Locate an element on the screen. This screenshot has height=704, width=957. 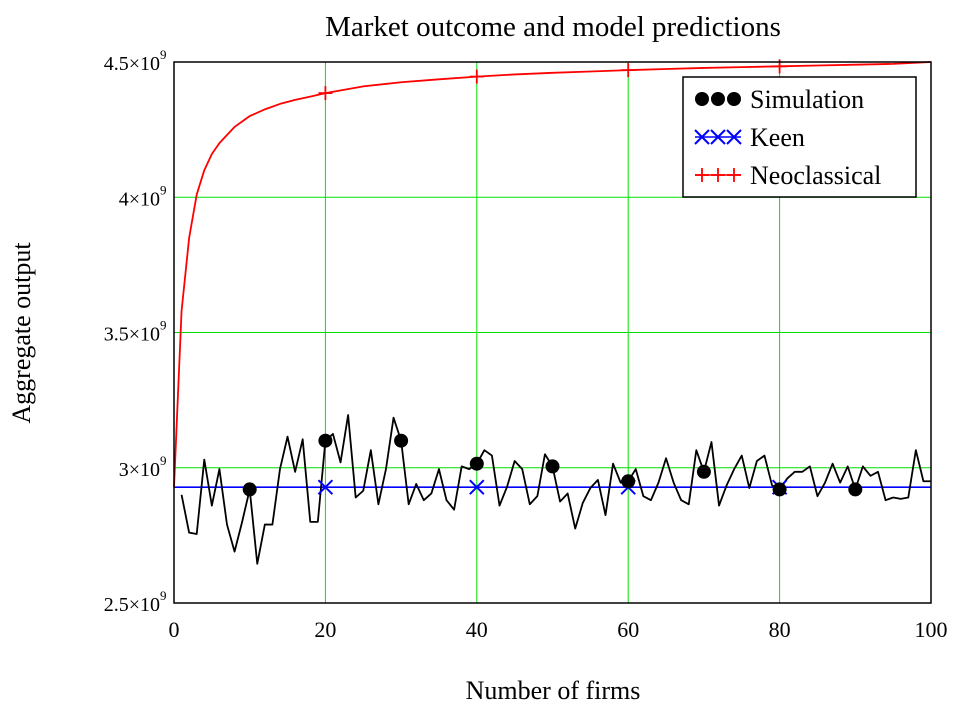
legend: Simulation Keen Neoclassical is located at coordinates (799, 137).